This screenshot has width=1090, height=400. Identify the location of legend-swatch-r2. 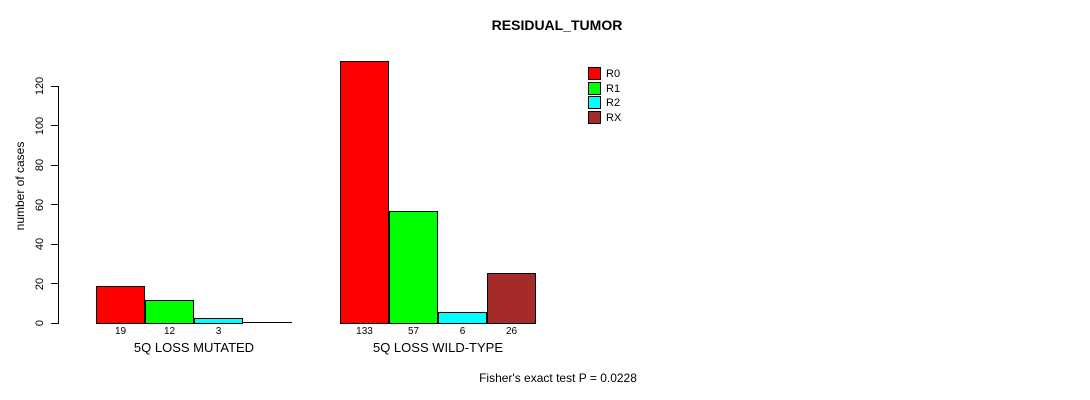
(594, 103).